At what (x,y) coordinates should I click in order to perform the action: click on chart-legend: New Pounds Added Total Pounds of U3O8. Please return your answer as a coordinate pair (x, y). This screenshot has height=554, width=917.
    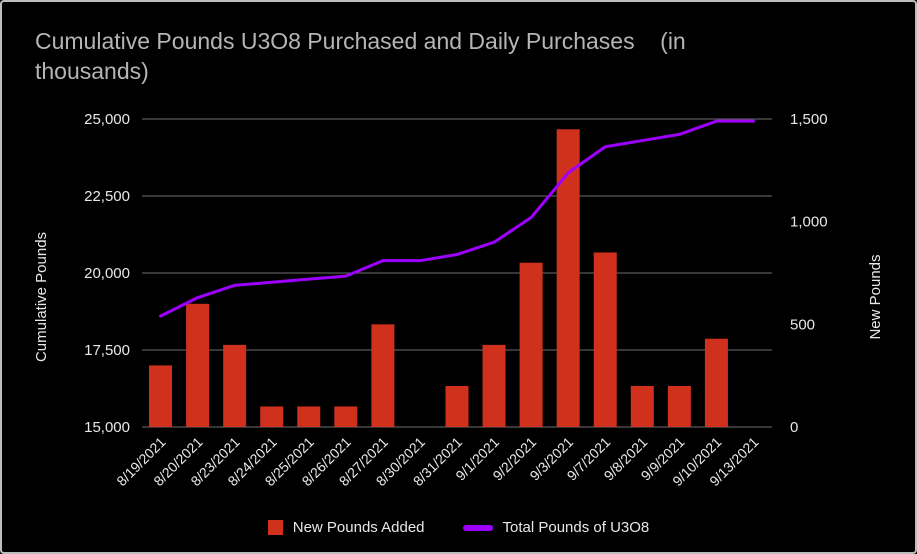
    Looking at the image, I should click on (458, 527).